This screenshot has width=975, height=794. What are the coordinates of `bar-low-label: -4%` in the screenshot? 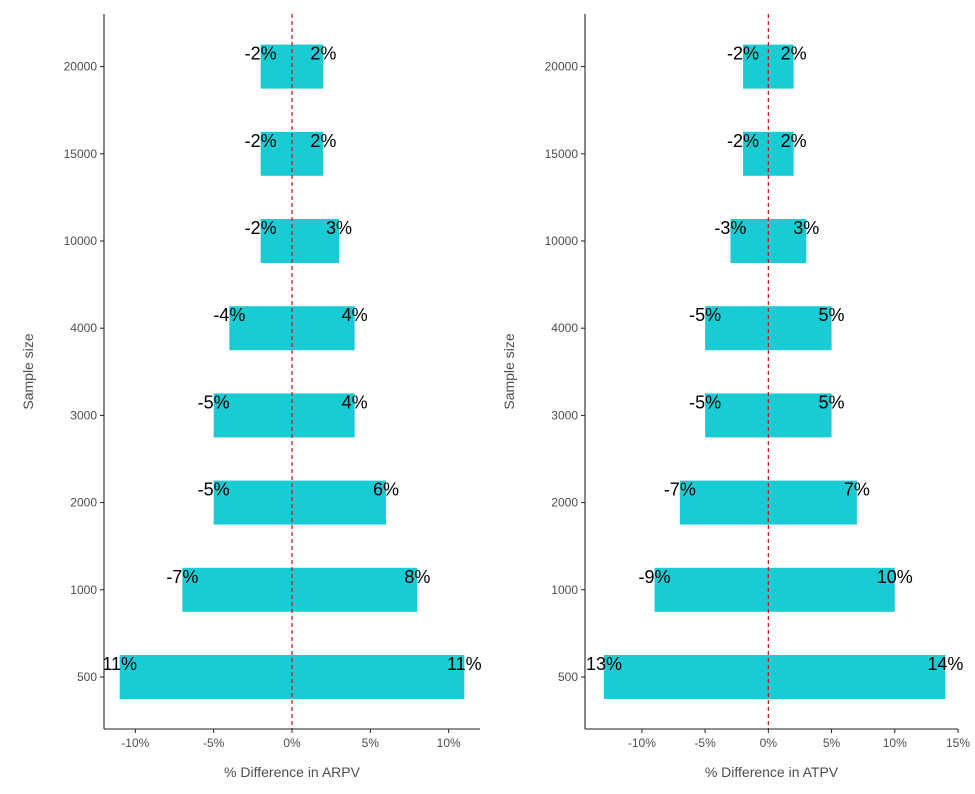 It's located at (229, 315).